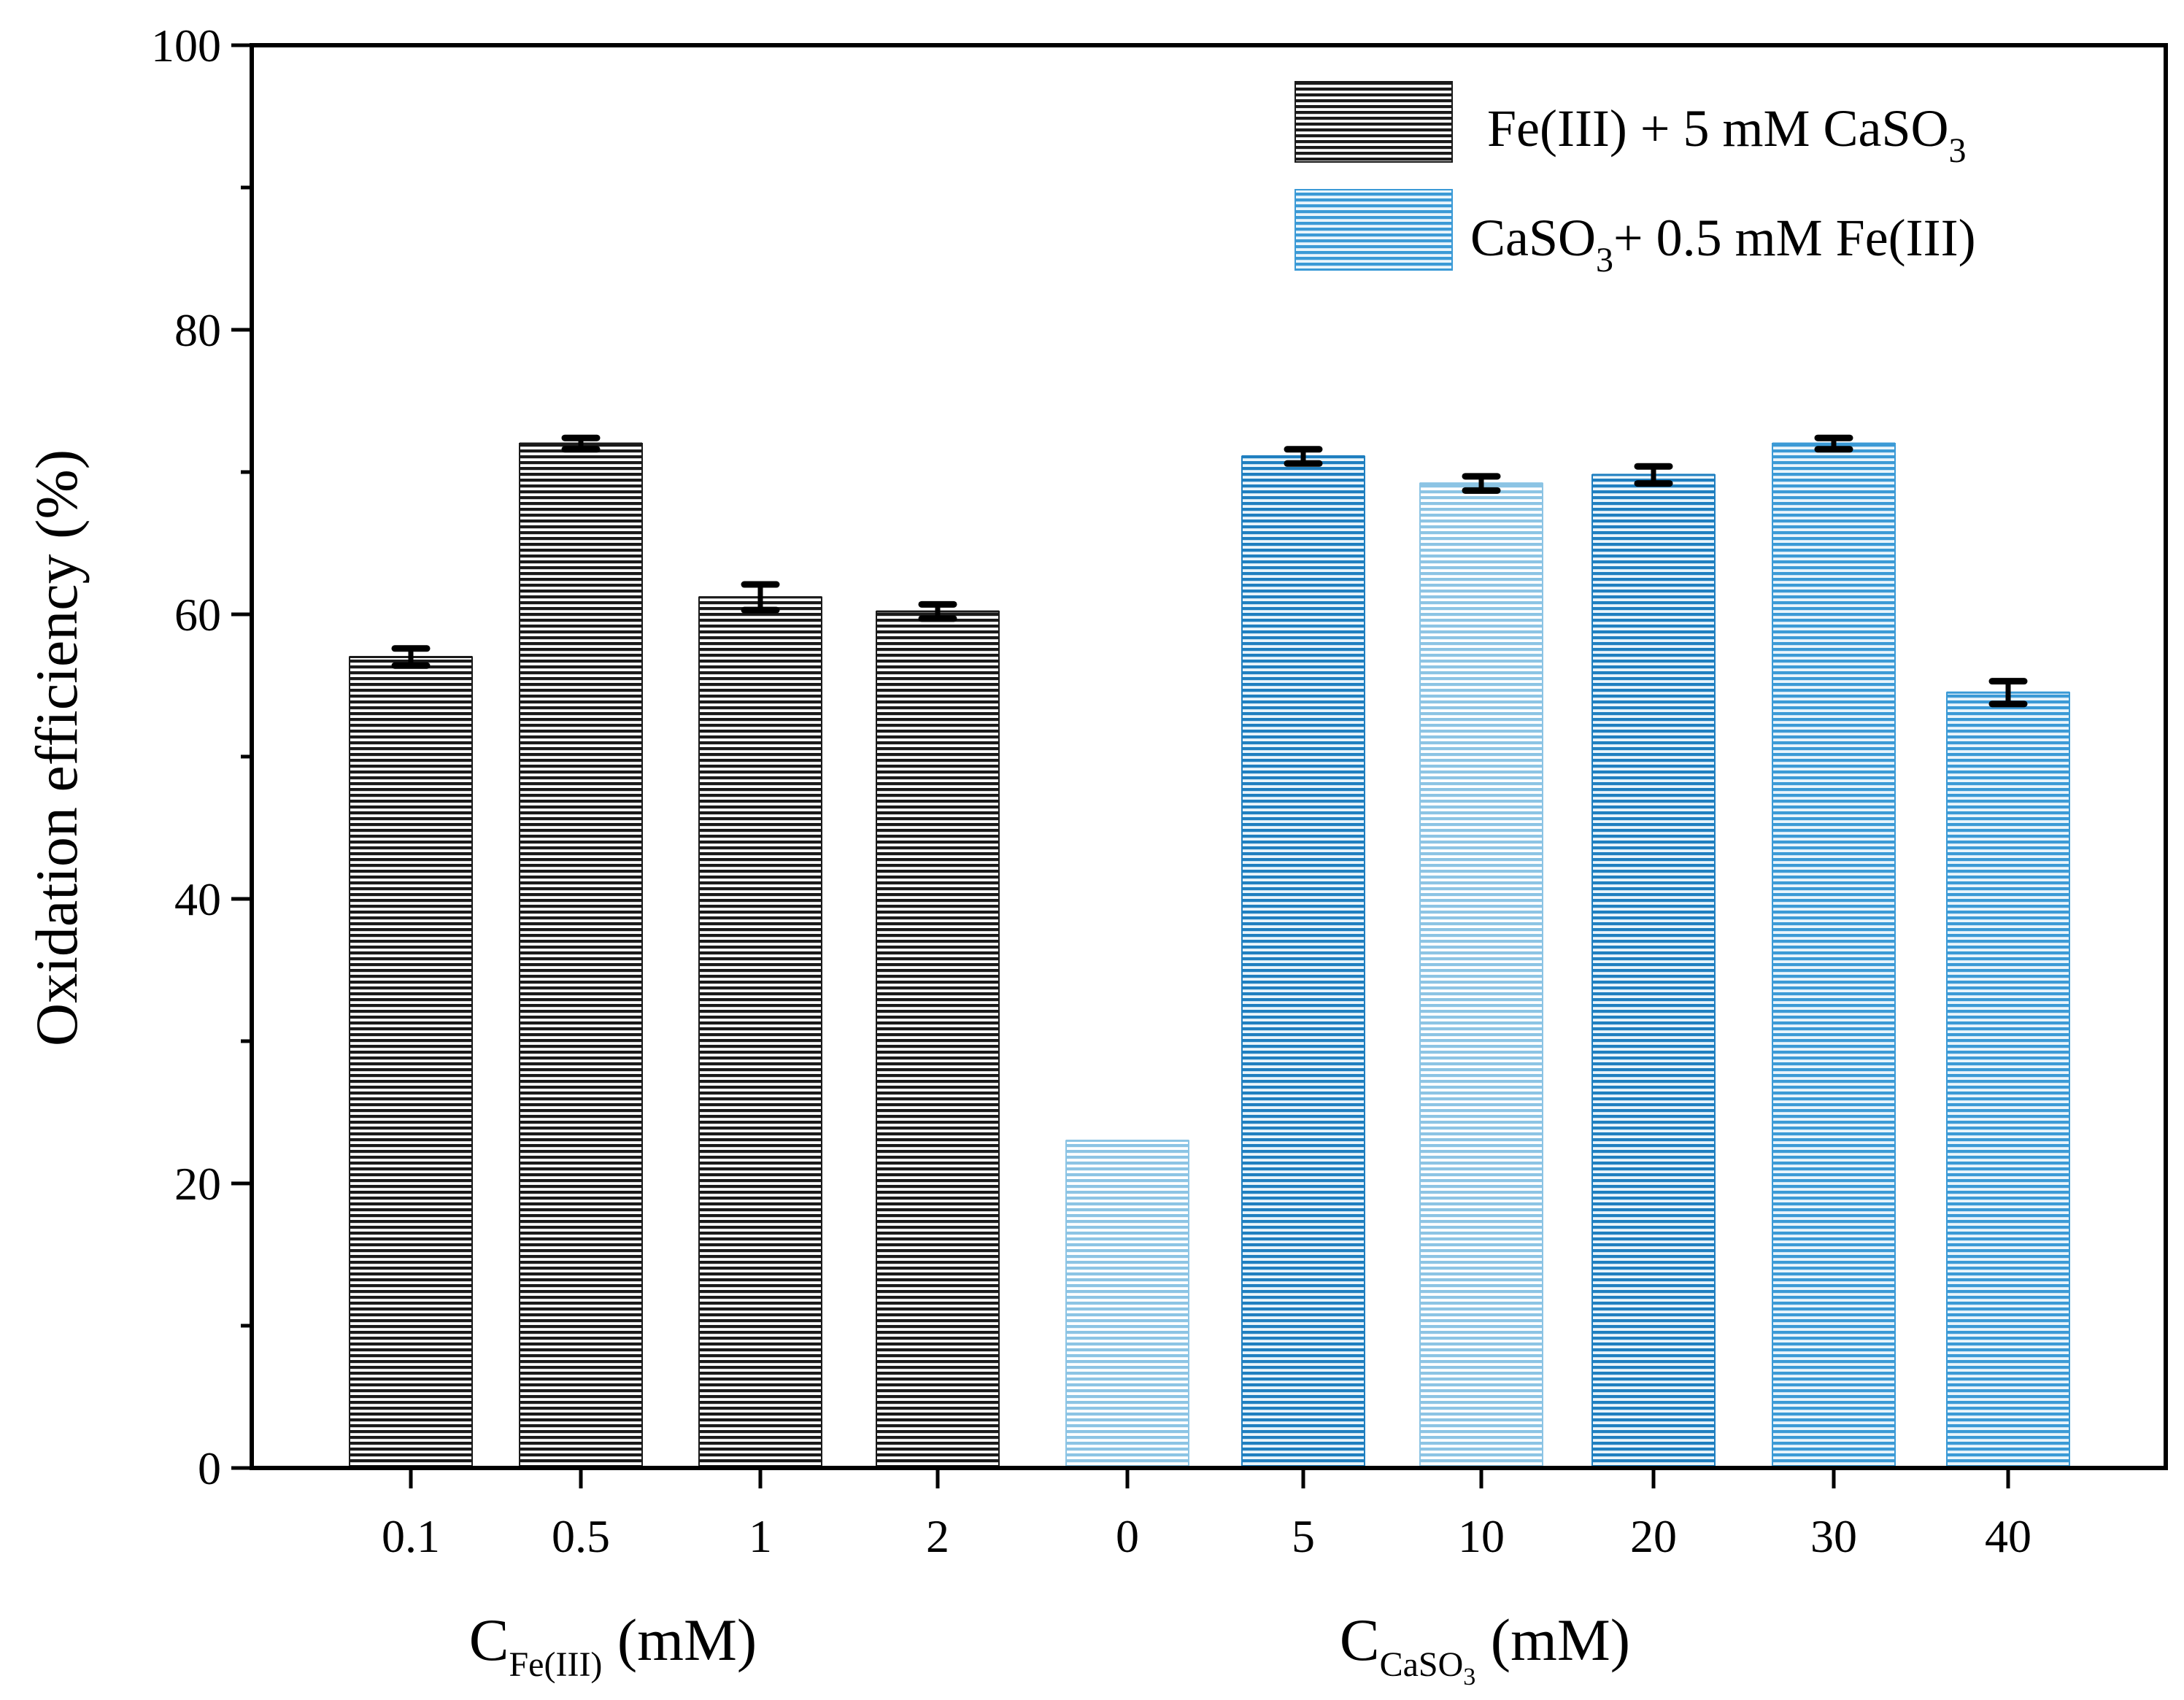 Image resolution: width=2184 pixels, height=1700 pixels. I want to click on y-tick-label: 40, so click(197, 899).